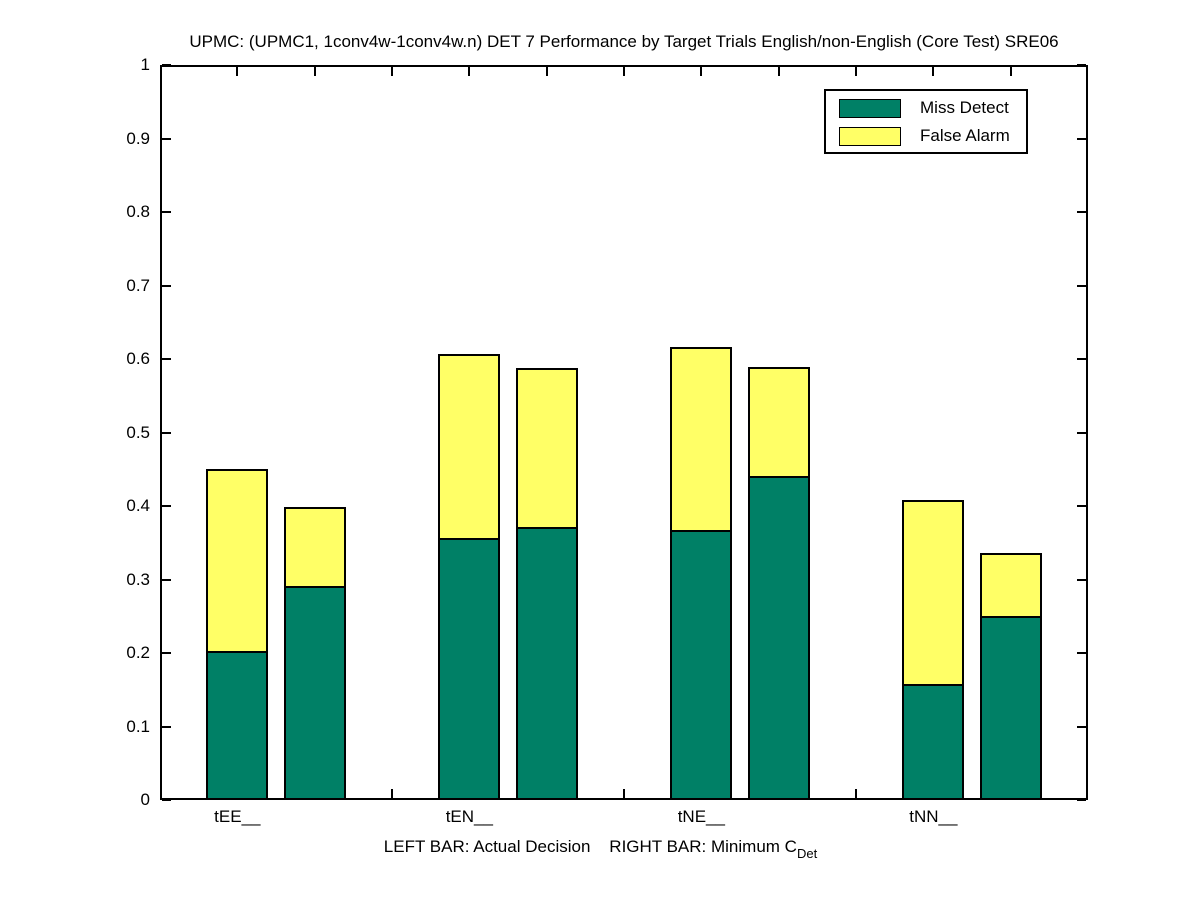  Describe the element at coordinates (870, 136) in the screenshot. I see `legend-swatch-false-alarm` at that location.